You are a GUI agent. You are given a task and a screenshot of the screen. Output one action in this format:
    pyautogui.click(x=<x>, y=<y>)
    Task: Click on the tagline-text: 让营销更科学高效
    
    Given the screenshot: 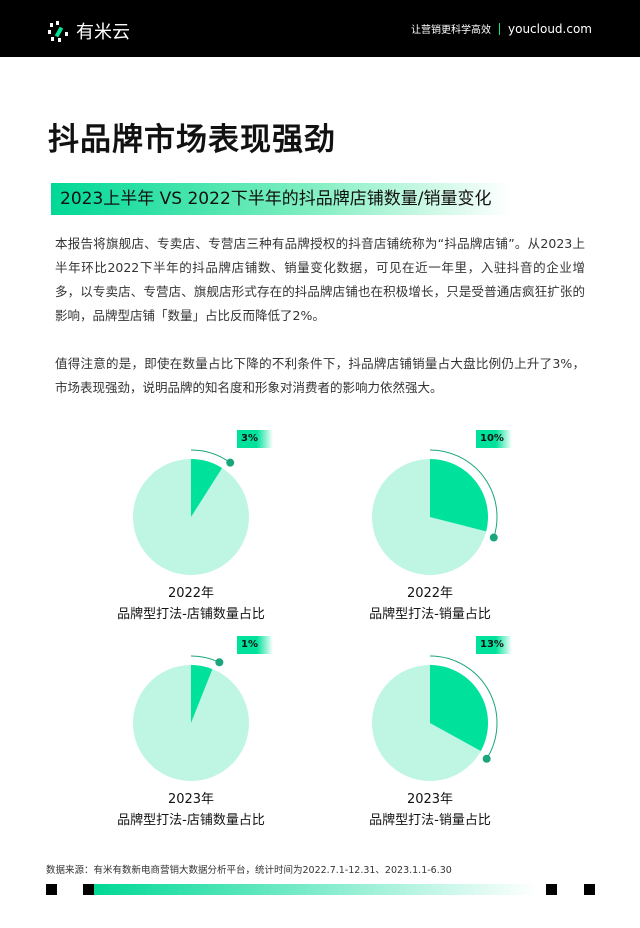 What is the action you would take?
    pyautogui.click(x=451, y=30)
    